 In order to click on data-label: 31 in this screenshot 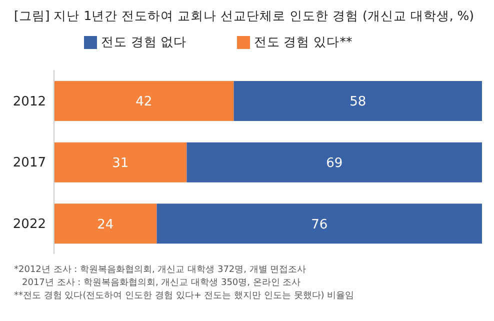, I will do `click(120, 163)`.